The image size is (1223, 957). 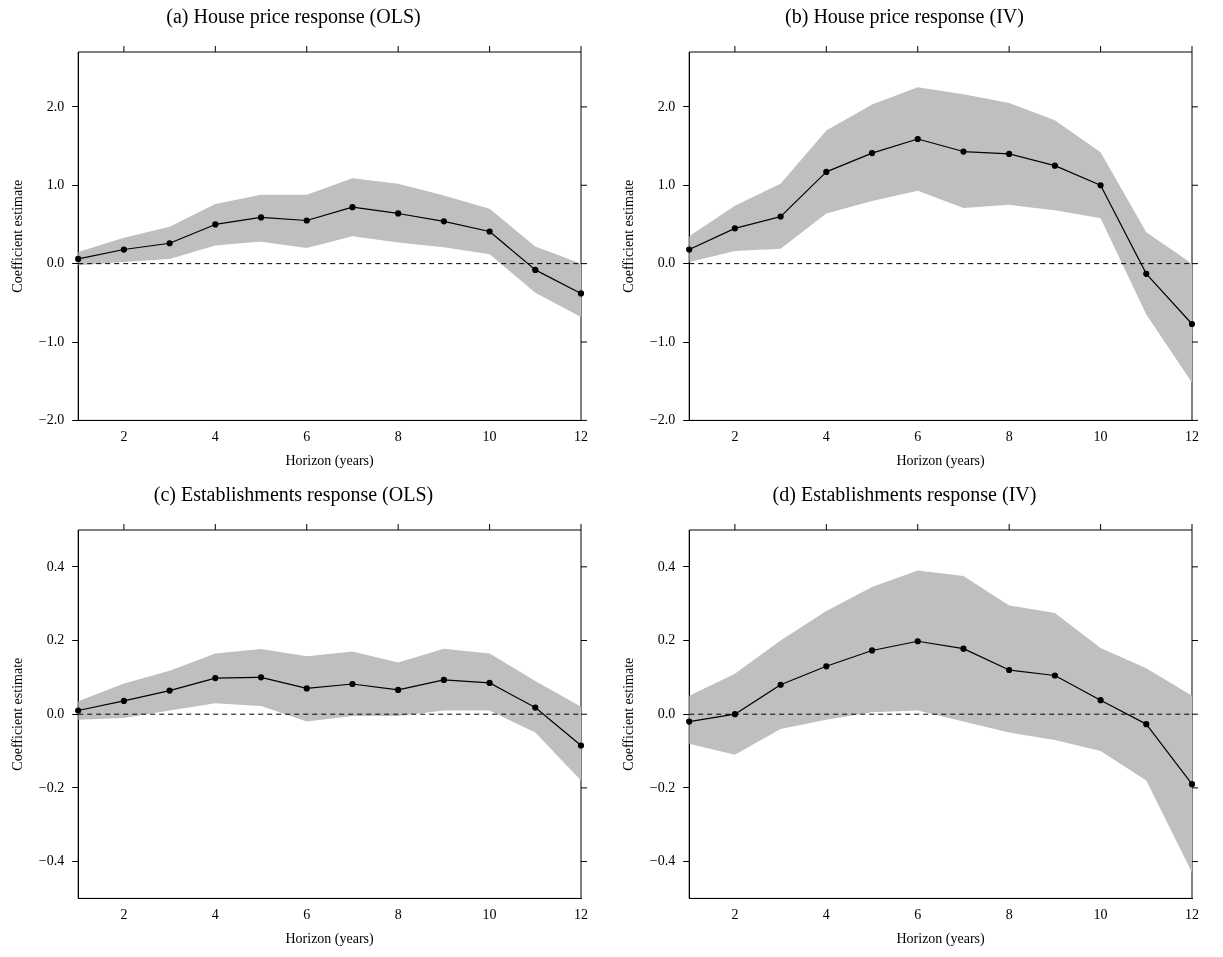 What do you see at coordinates (904, 17) in the screenshot?
I see `chart-title: (b) House price response (IV)` at bounding box center [904, 17].